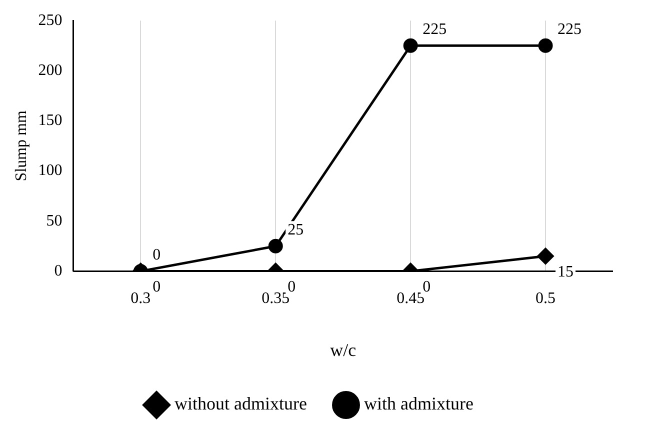 The image size is (651, 432). What do you see at coordinates (50, 121) in the screenshot?
I see `y-tick-label: 150` at bounding box center [50, 121].